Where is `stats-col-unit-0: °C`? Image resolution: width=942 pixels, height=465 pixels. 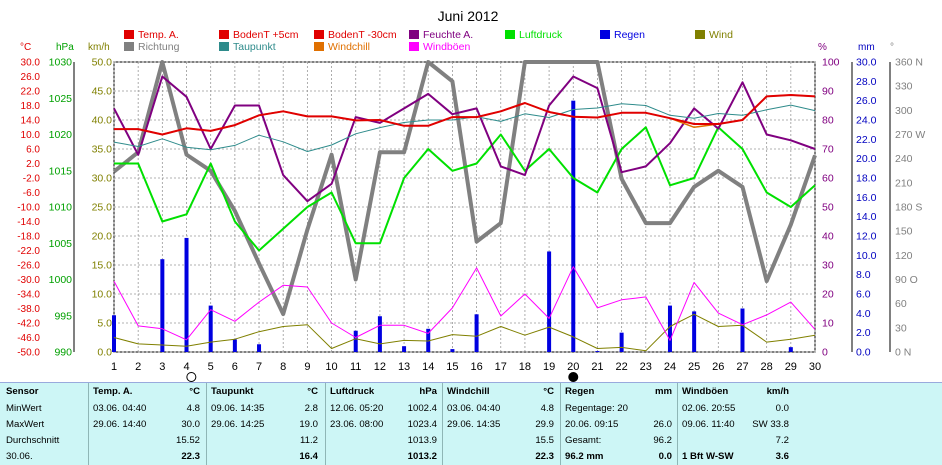
stats-col-unit-0: °C is located at coordinates (194, 391).